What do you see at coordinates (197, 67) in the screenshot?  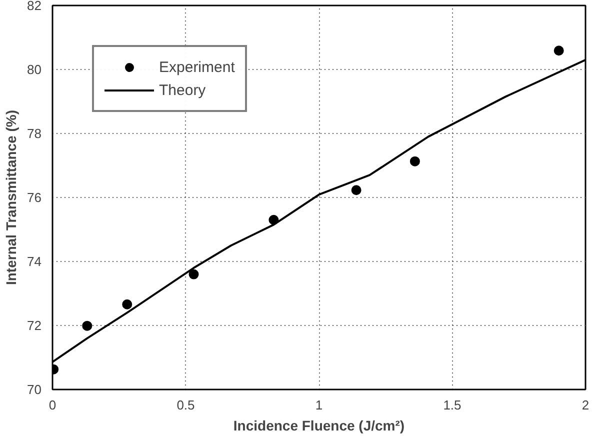 I see `legend-label: Experiment` at bounding box center [197, 67].